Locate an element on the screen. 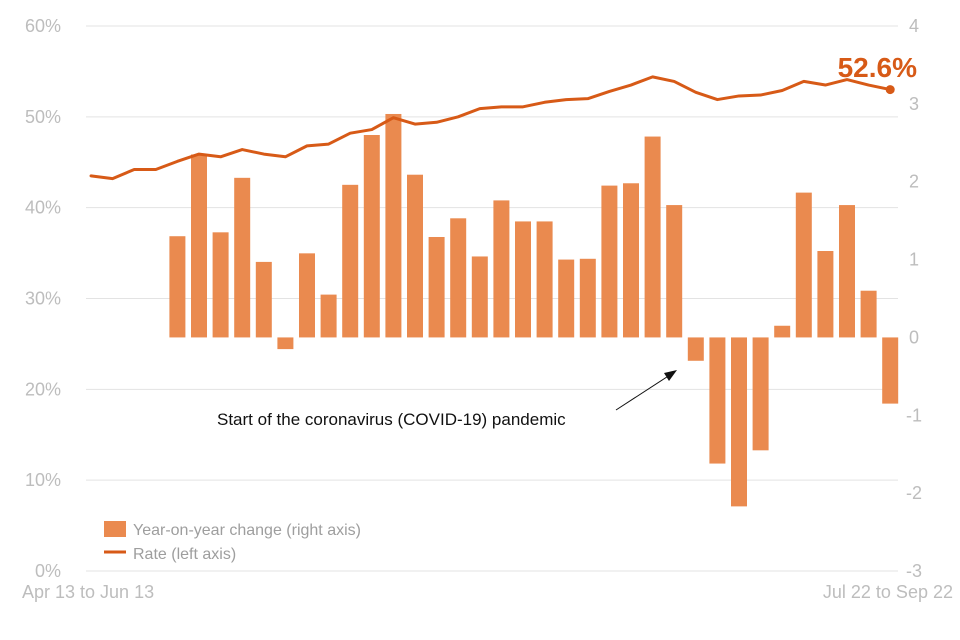  right-tick-label: 4 is located at coordinates (914, 26).